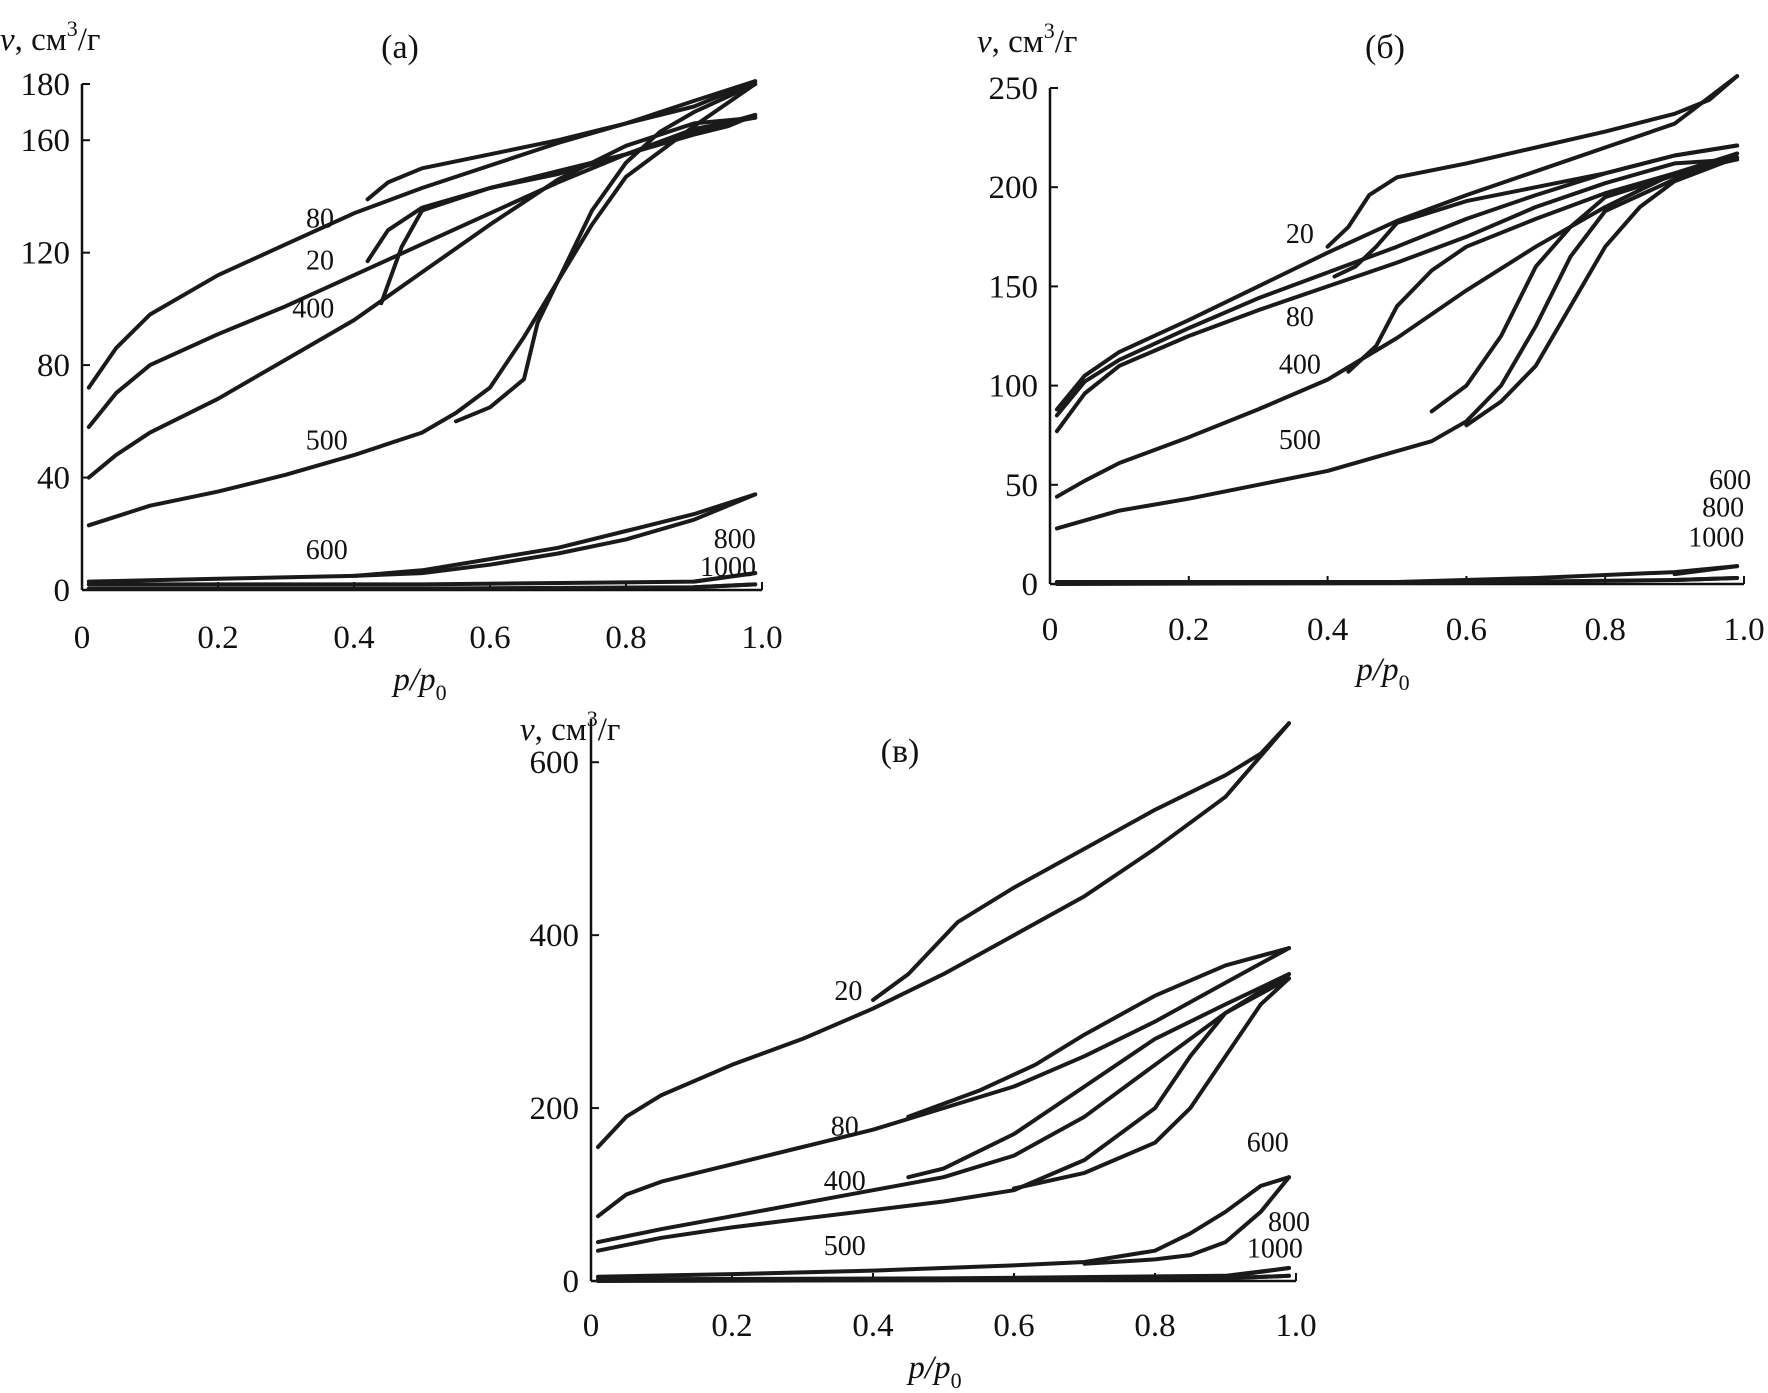  I want to click on y-tick-label: 250, so click(1014, 89).